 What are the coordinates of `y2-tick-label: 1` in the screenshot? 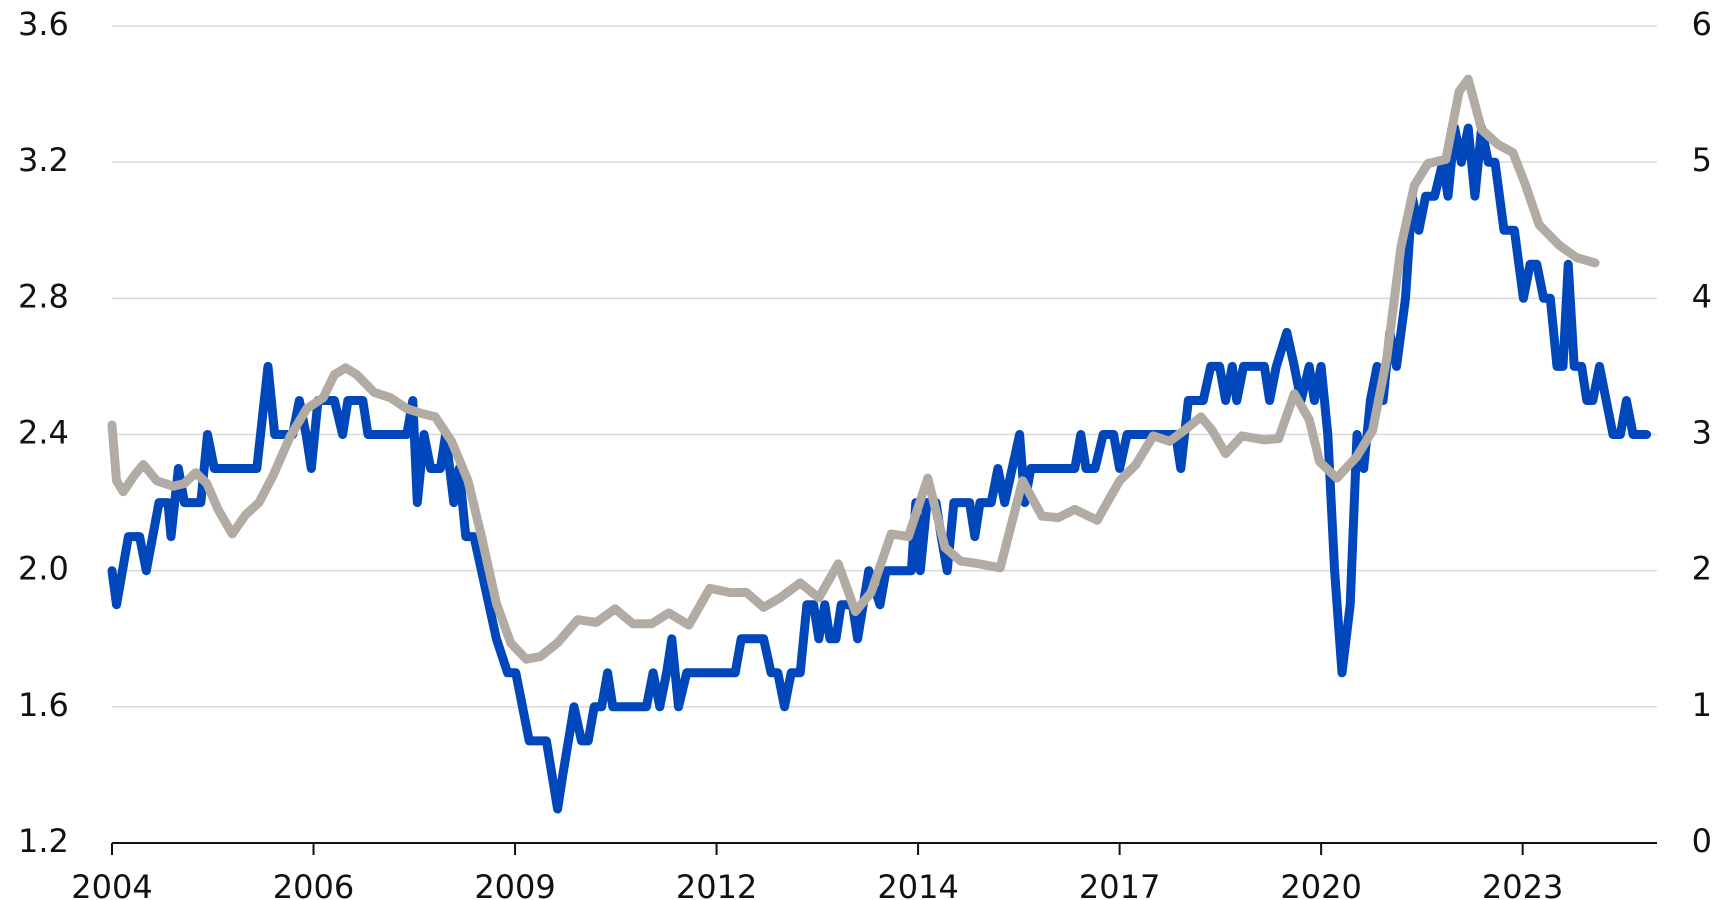 It's located at (1702, 705).